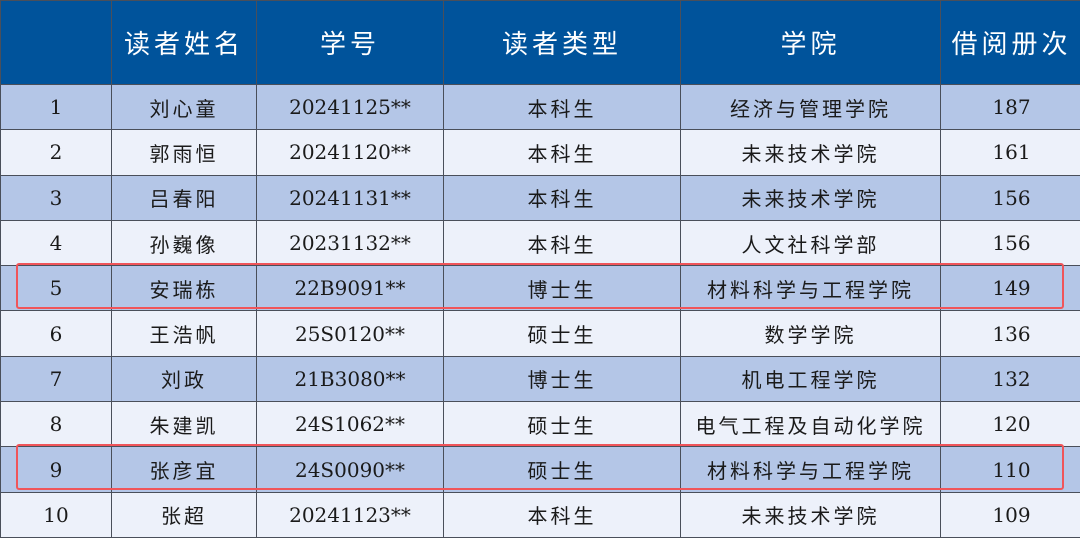  I want to click on cell-borrow-count: 161, so click(1010, 152).